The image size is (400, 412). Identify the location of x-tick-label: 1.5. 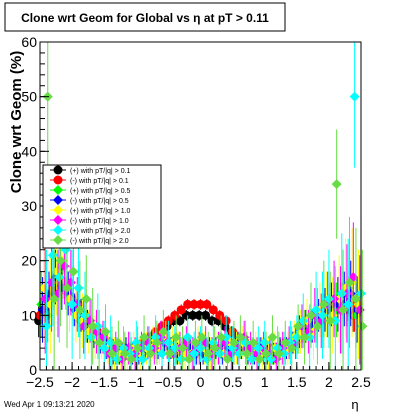
(297, 382).